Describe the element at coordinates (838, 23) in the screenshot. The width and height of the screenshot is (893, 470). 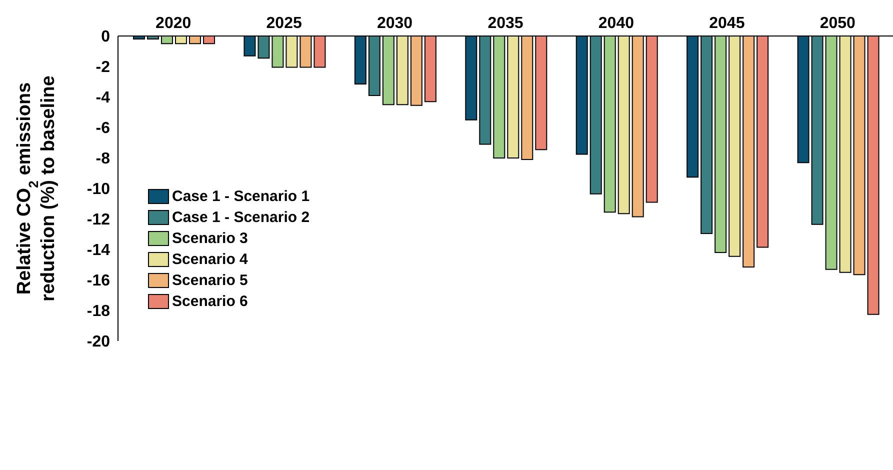
I see `x-tick-label: 2050` at that location.